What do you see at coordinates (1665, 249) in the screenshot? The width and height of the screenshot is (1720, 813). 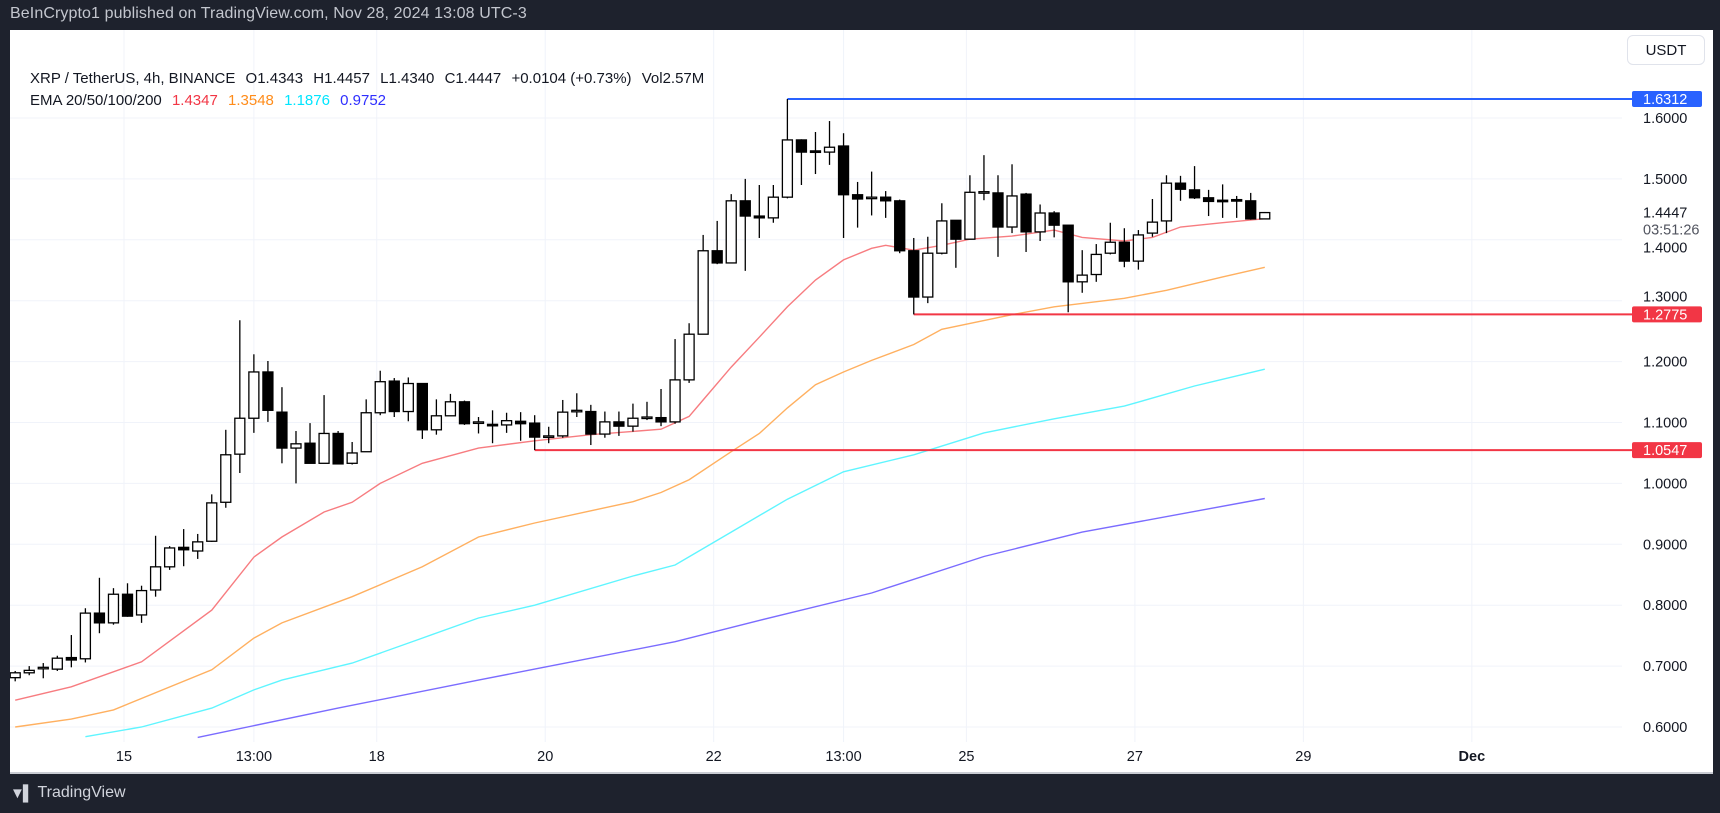 I see `price-tick-label: 1.4000` at bounding box center [1665, 249].